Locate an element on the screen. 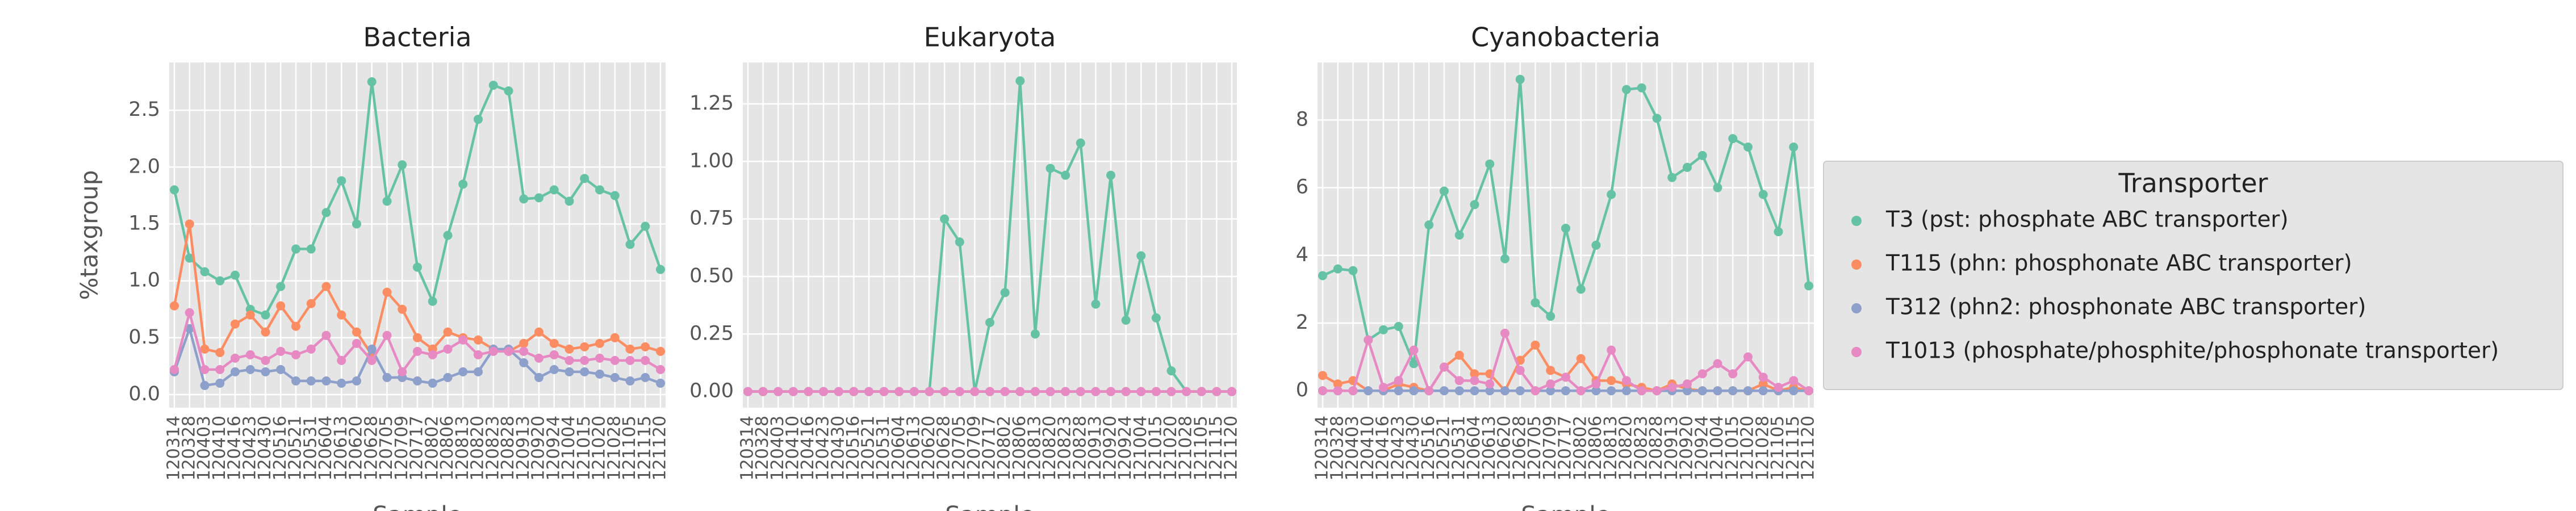 The image size is (2576, 511). x-tick-label: 121020 is located at coordinates (599, 449).